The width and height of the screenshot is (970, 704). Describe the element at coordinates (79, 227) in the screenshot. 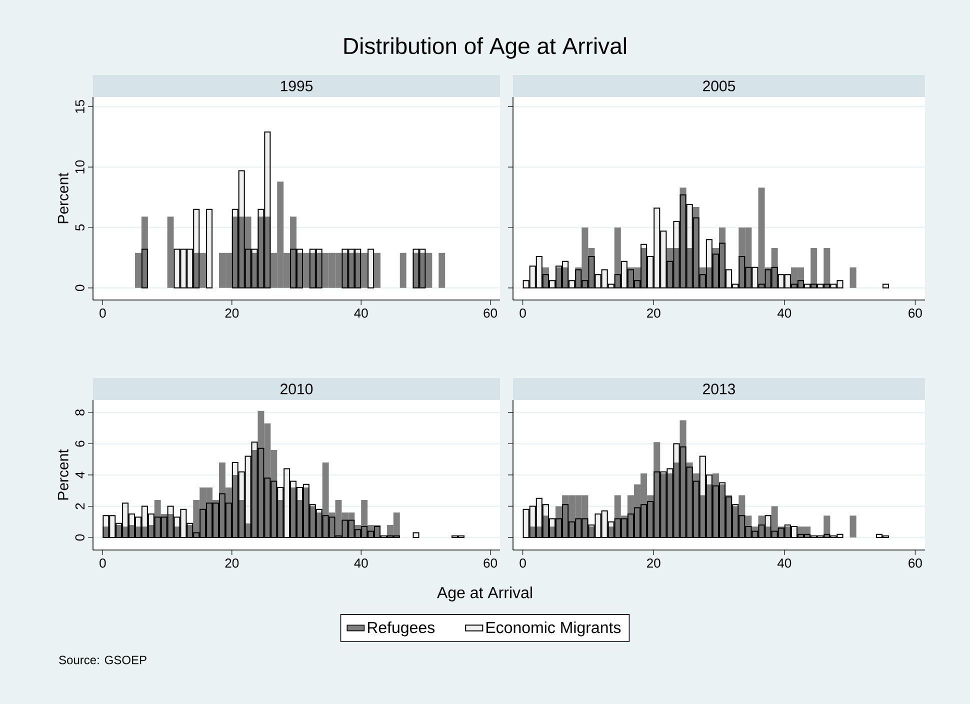

I see `y-tick-label: 5` at that location.